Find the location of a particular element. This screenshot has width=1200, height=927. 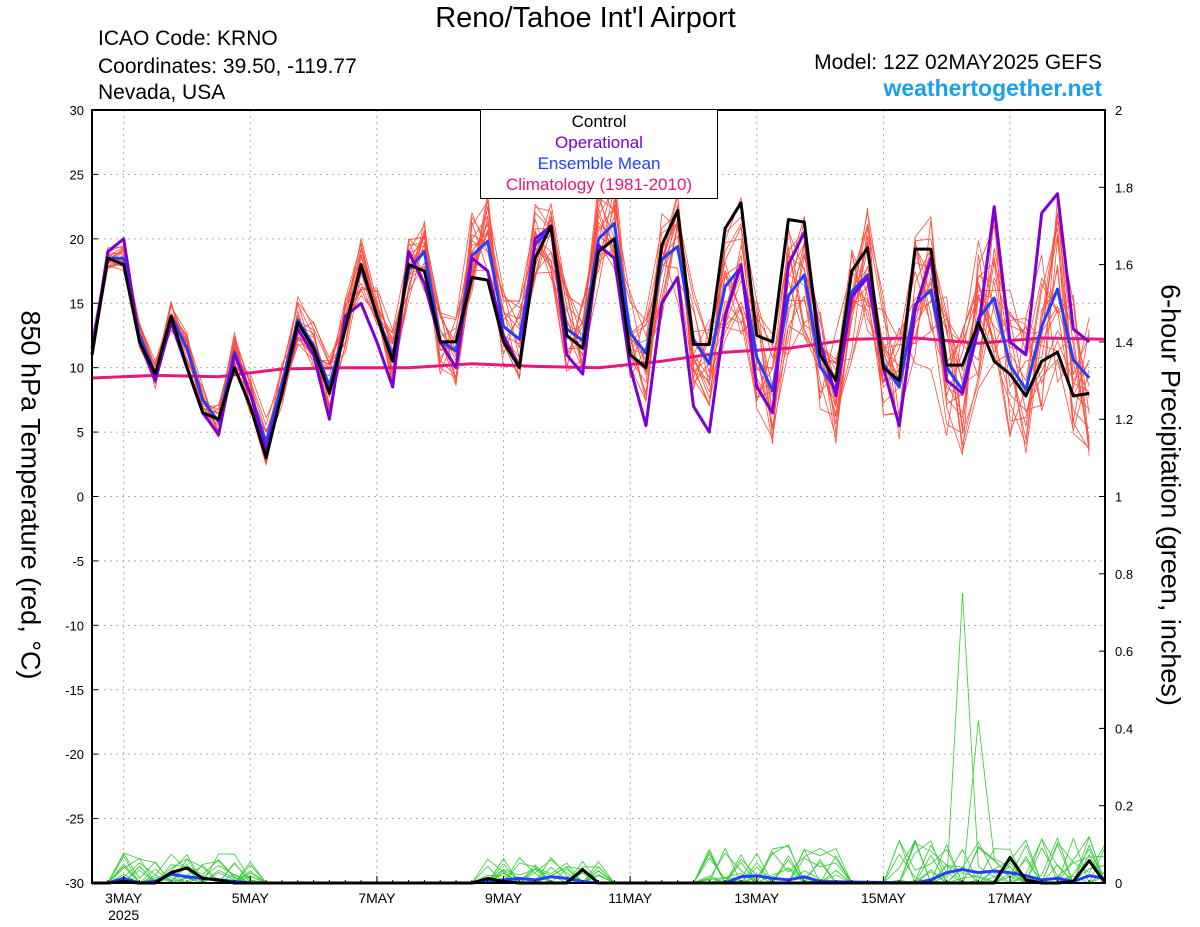

y-left-tick-label: -20 is located at coordinates (74, 754).